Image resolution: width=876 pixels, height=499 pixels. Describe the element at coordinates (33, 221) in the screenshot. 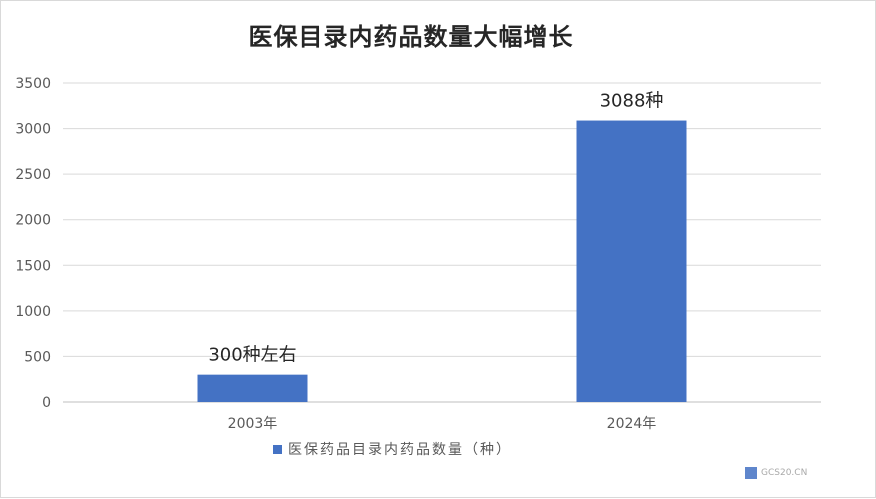

I see `y-tick-label: 2000` at that location.